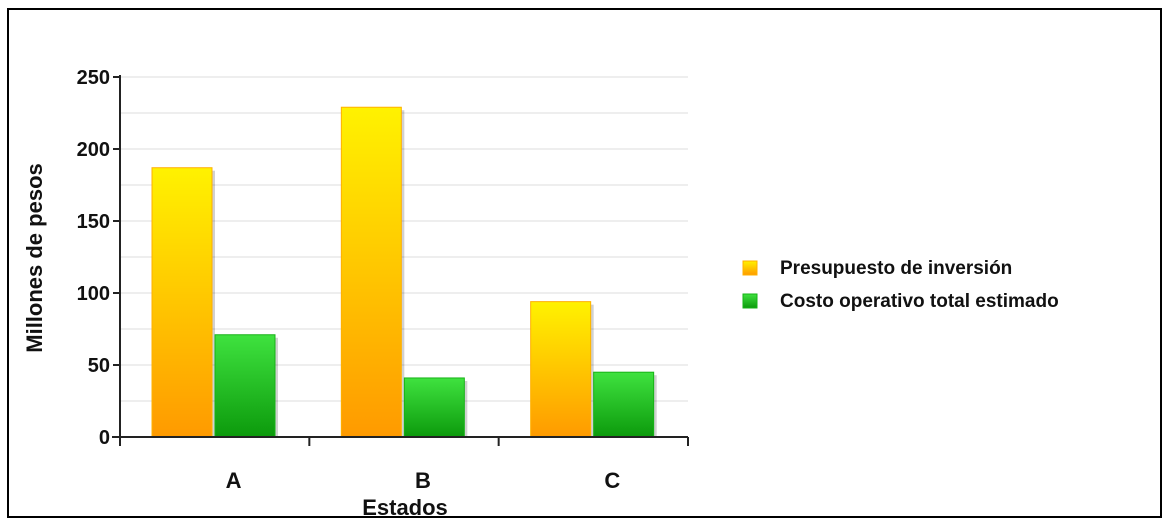 This screenshot has height=526, width=1171. What do you see at coordinates (93, 78) in the screenshot?
I see `y-tick-label: 250` at bounding box center [93, 78].